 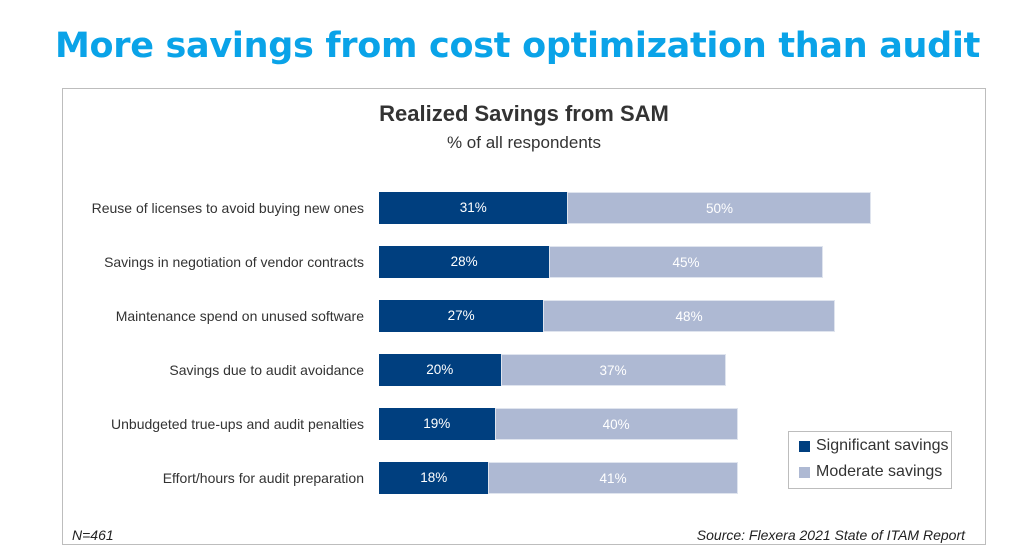 I want to click on data-label: 37%, so click(x=613, y=370).